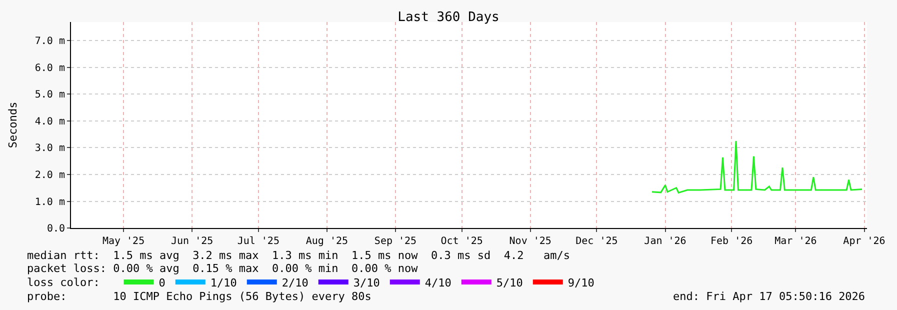  What do you see at coordinates (192, 241) in the screenshot?
I see `x-tick-label: Jun '25` at bounding box center [192, 241].